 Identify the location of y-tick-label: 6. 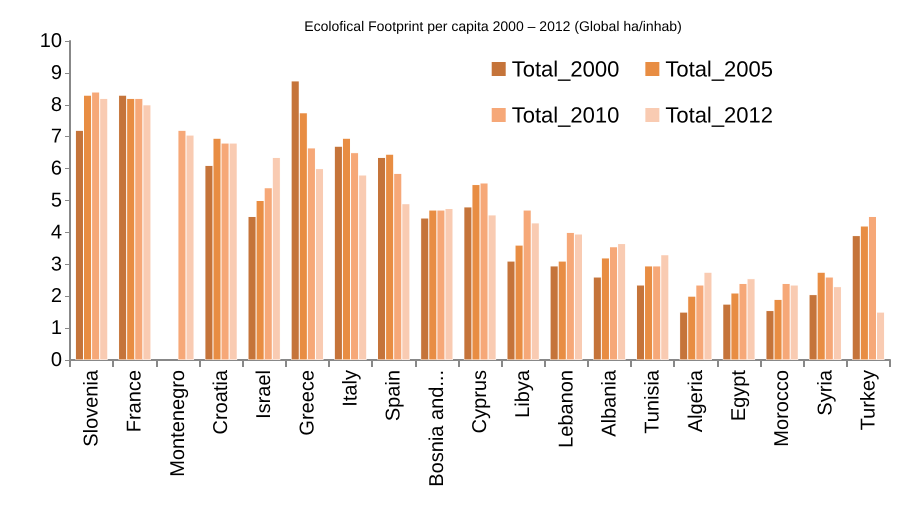
(56, 169).